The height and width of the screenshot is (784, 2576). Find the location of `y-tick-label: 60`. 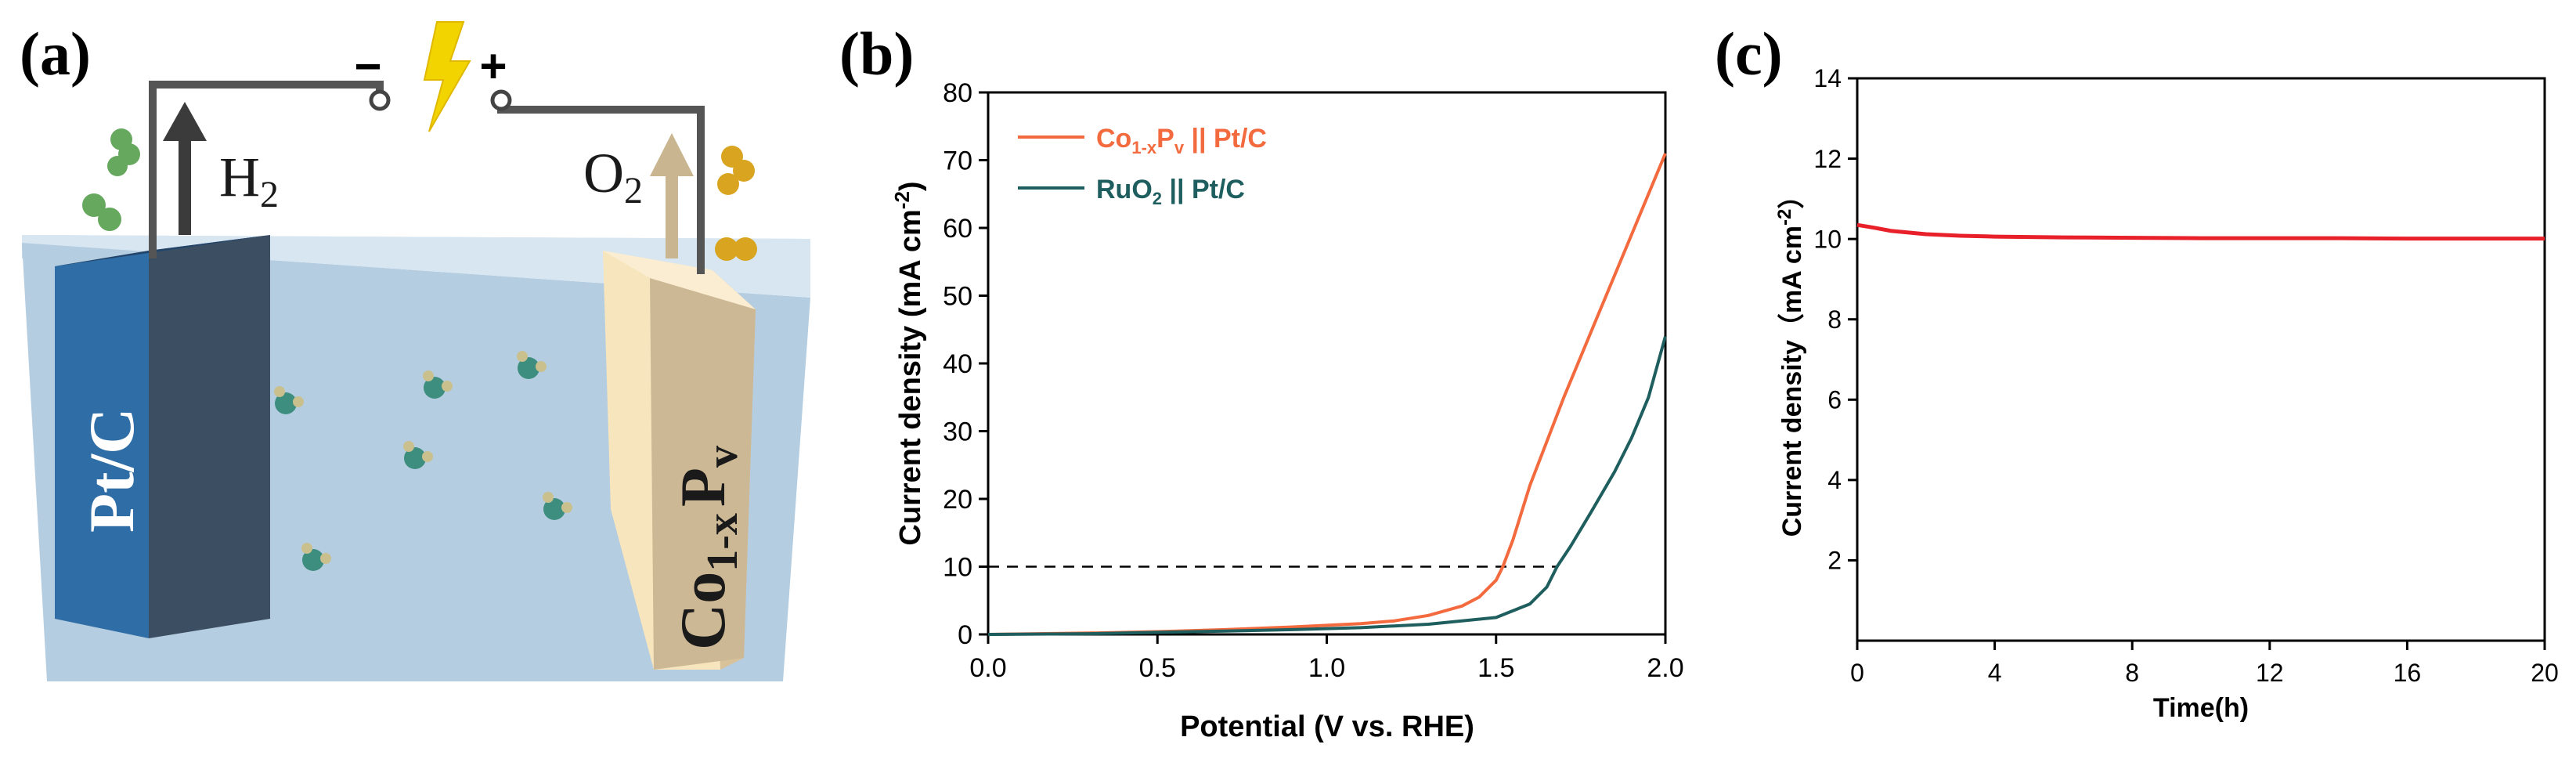

y-tick-label: 60 is located at coordinates (958, 229).